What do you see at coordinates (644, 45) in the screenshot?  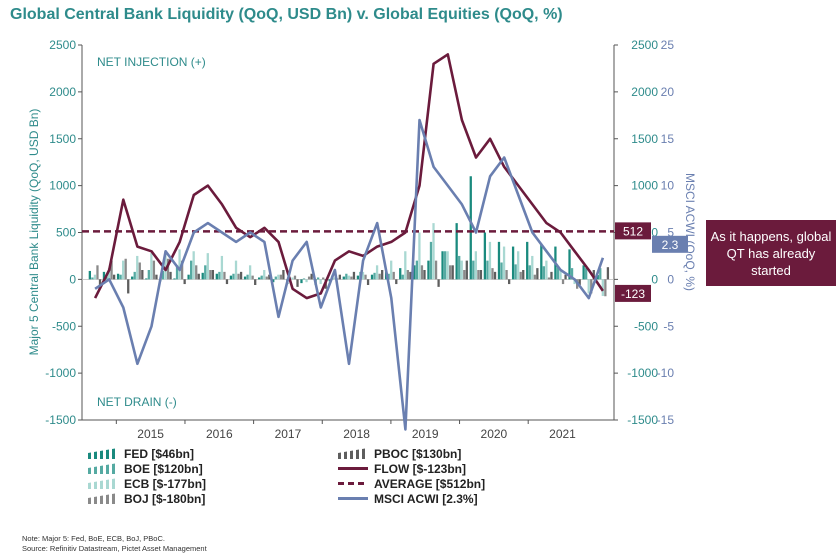 I see `y-right-liquidity-tick-label: 2500` at bounding box center [644, 45].